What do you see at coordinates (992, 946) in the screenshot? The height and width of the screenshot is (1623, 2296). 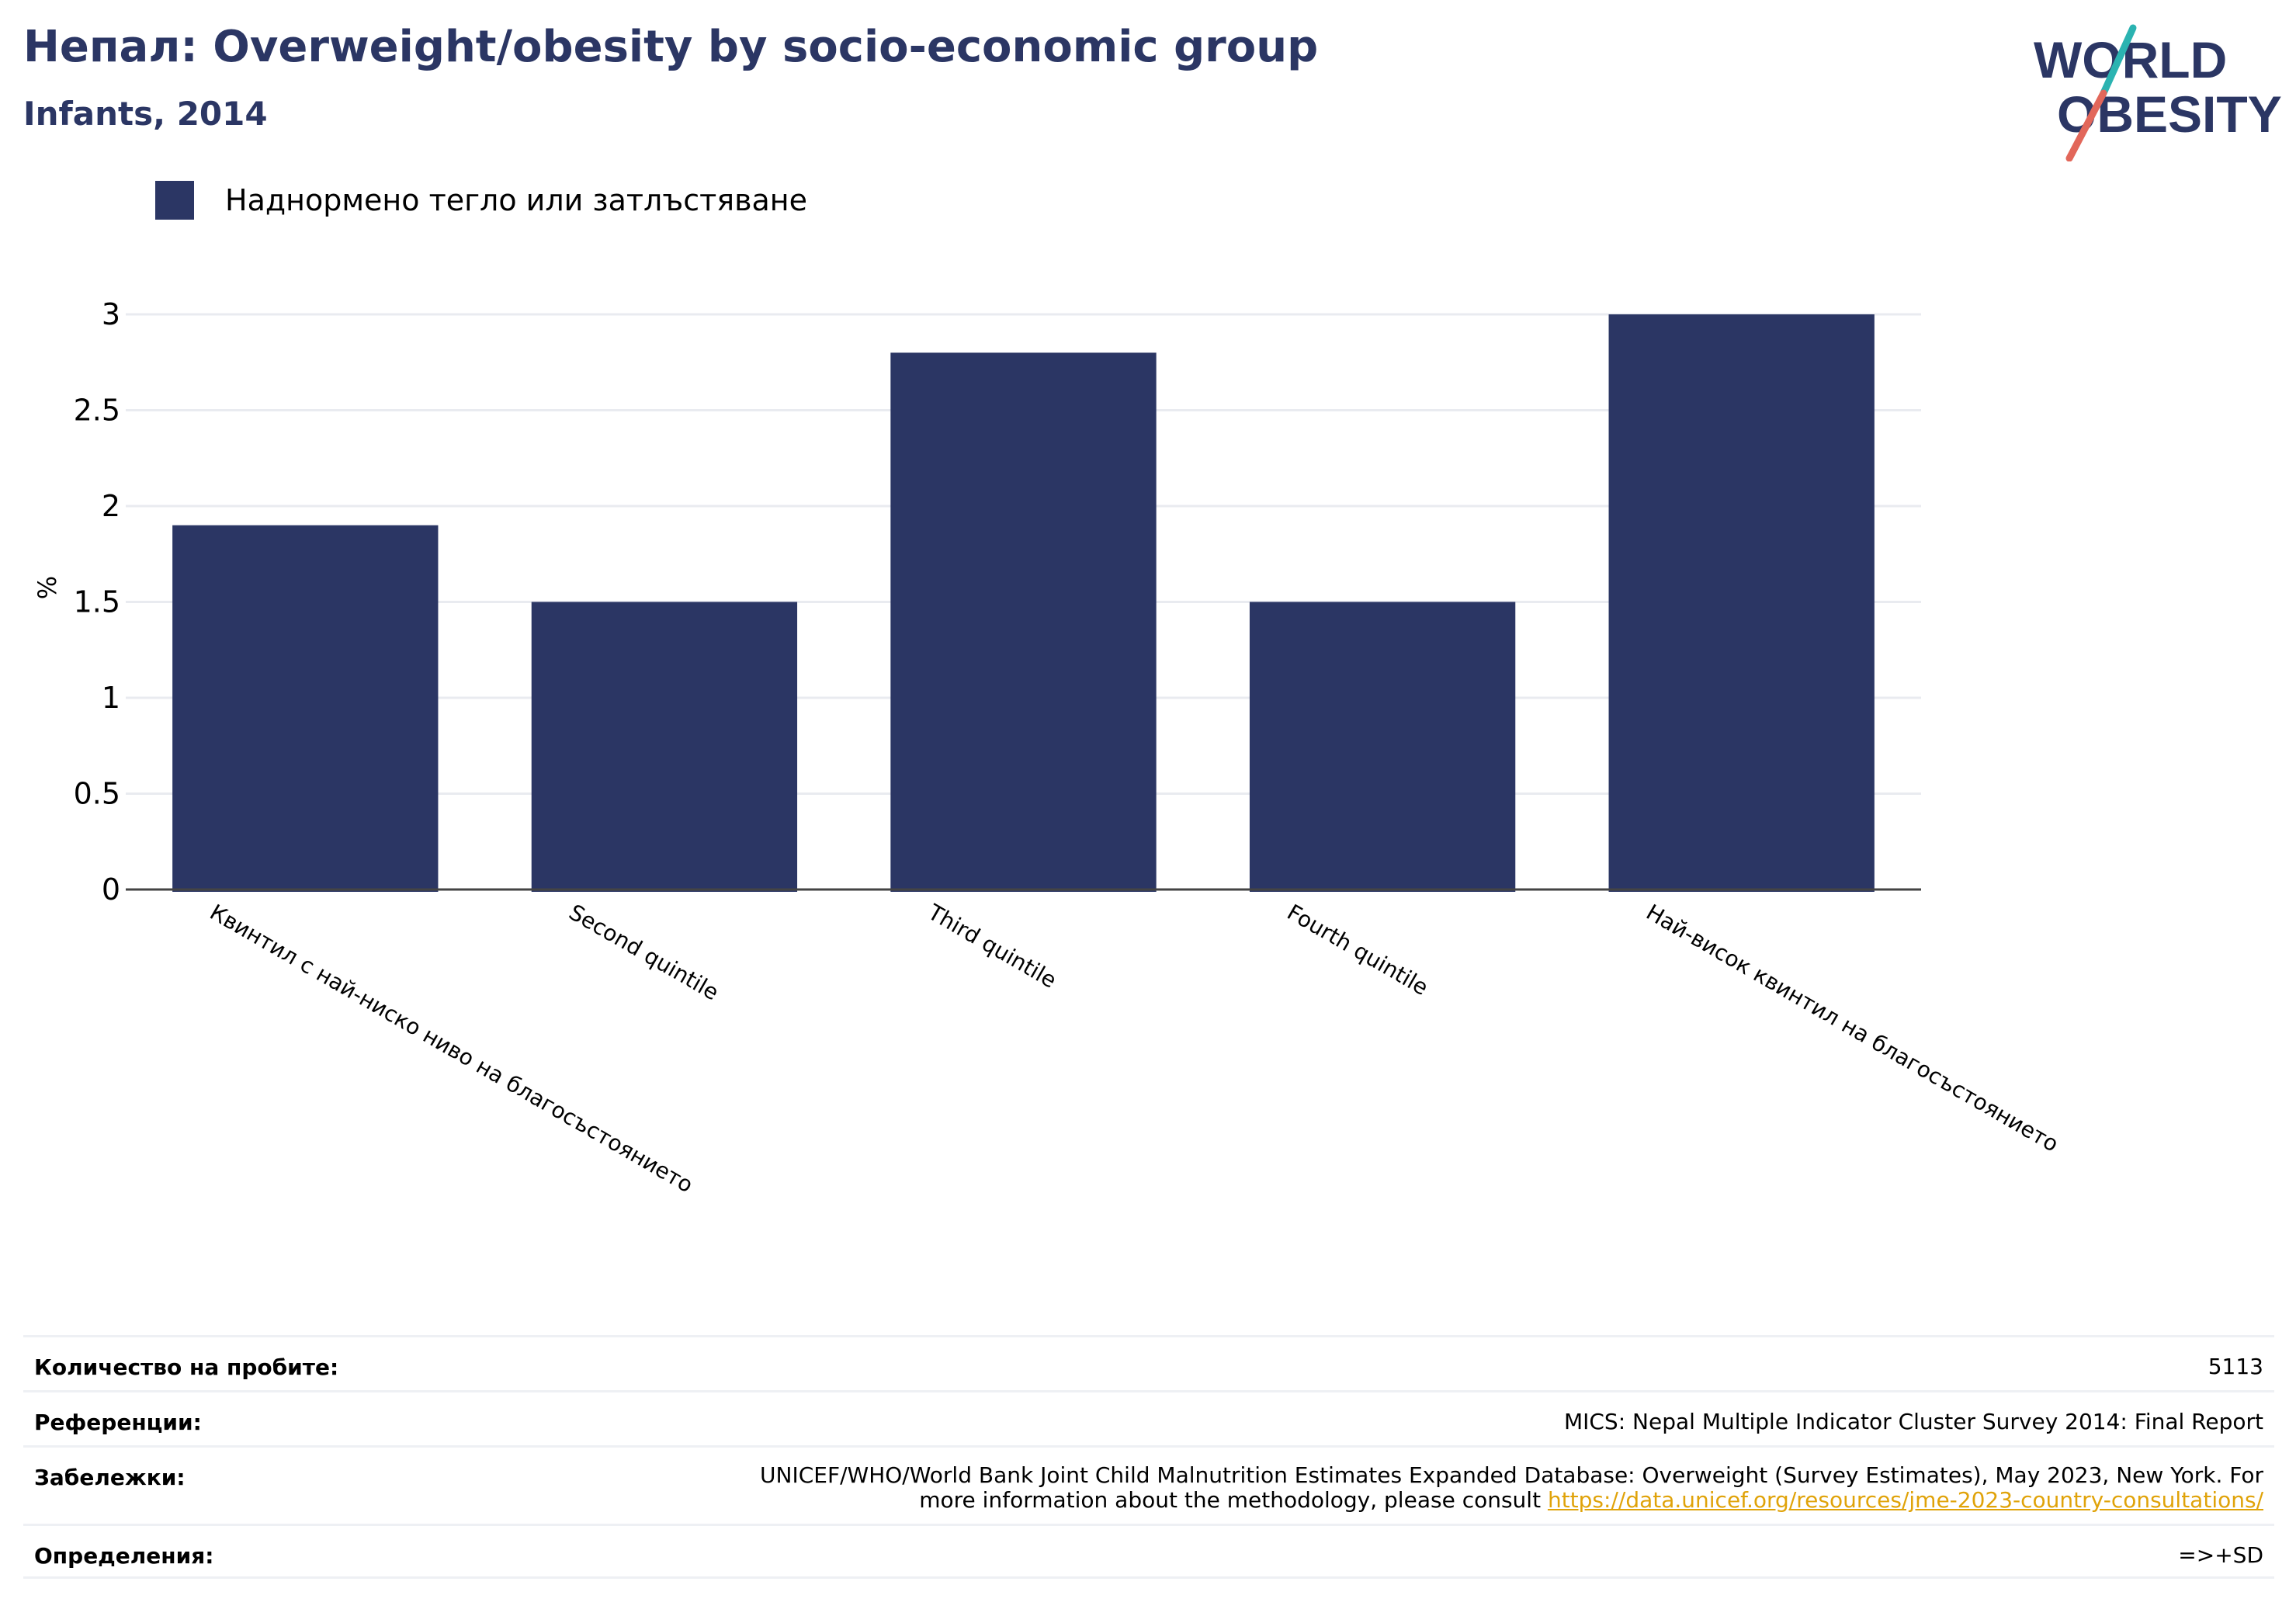 I see `x-tick-label: Third quintile` at bounding box center [992, 946].